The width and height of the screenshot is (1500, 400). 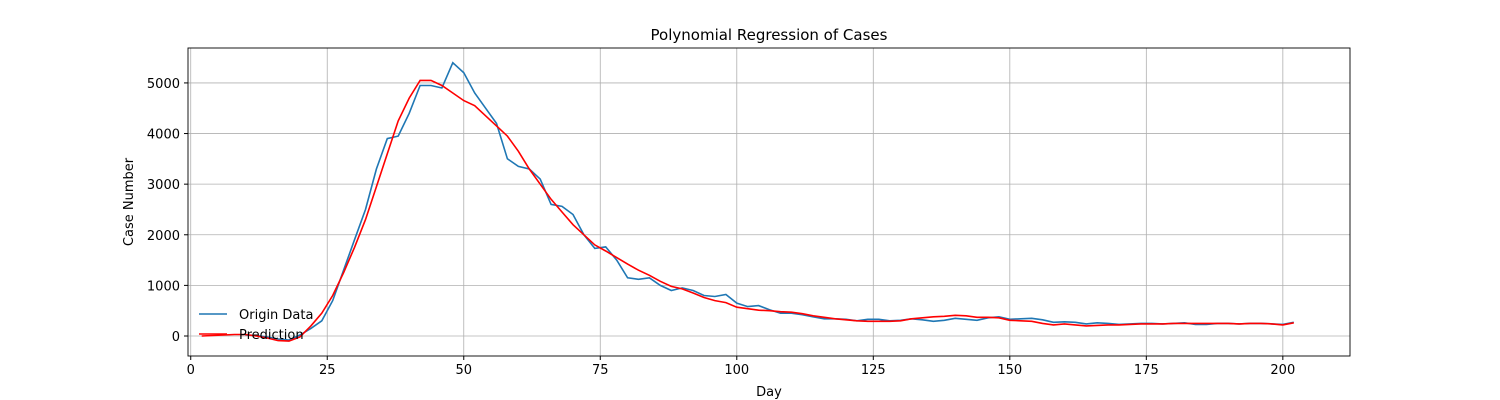 I want to click on x-tick-label: 75, so click(x=600, y=370).